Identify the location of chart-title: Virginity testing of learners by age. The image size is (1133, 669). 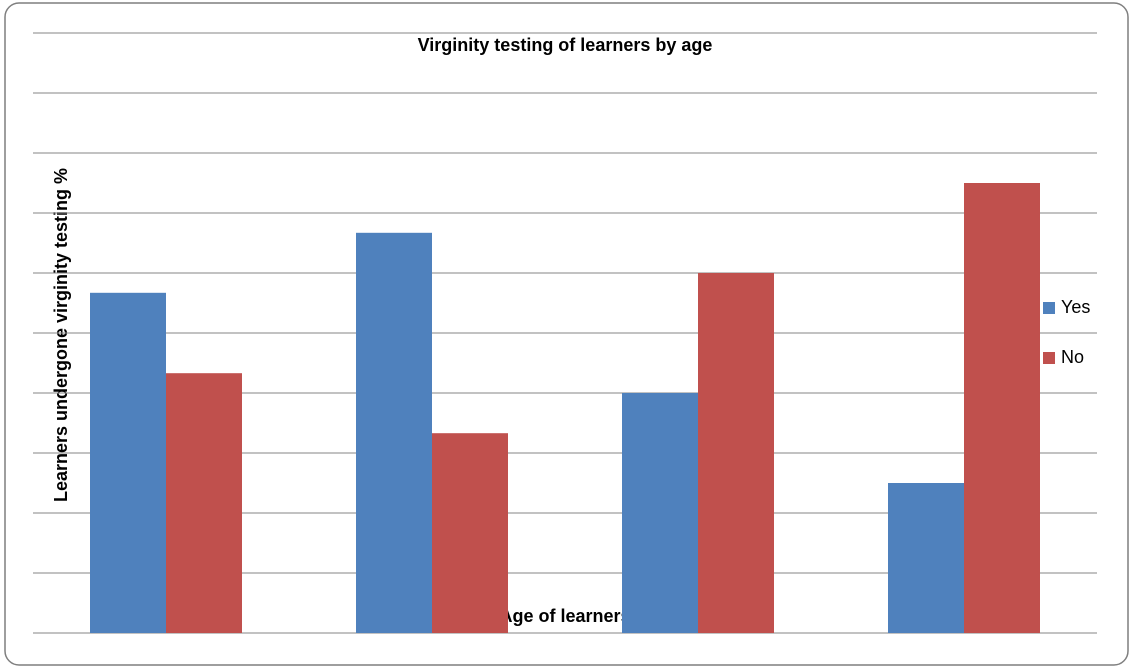
(565, 45).